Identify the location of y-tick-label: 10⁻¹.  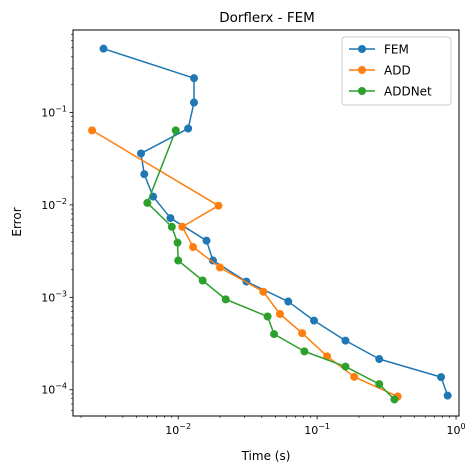
(54, 111).